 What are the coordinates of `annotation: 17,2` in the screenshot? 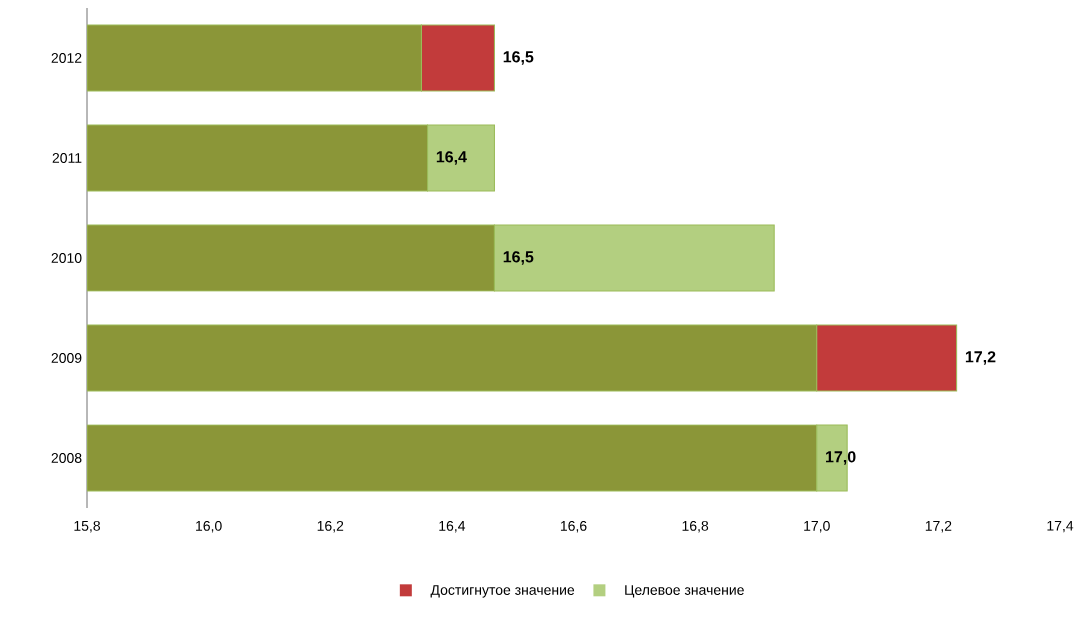 It's located at (980, 358).